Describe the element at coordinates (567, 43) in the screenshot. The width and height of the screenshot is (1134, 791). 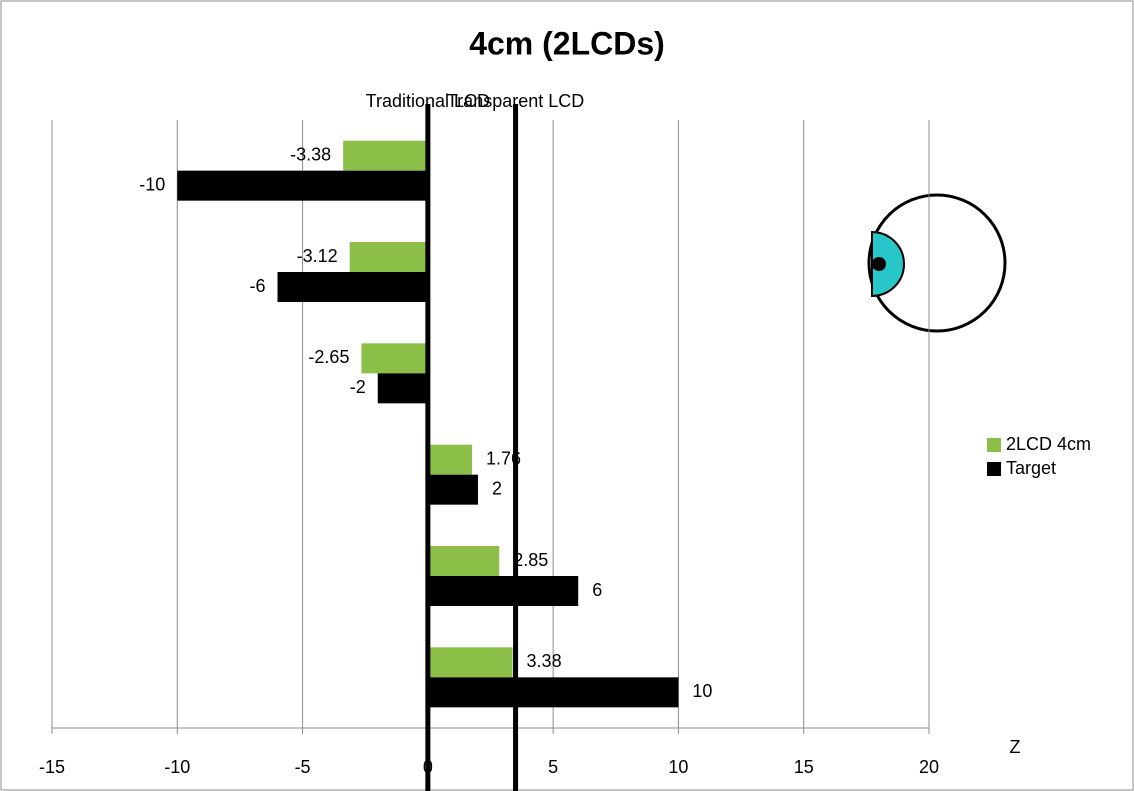
I see `chart-title: 4cm (2LCDs)` at that location.